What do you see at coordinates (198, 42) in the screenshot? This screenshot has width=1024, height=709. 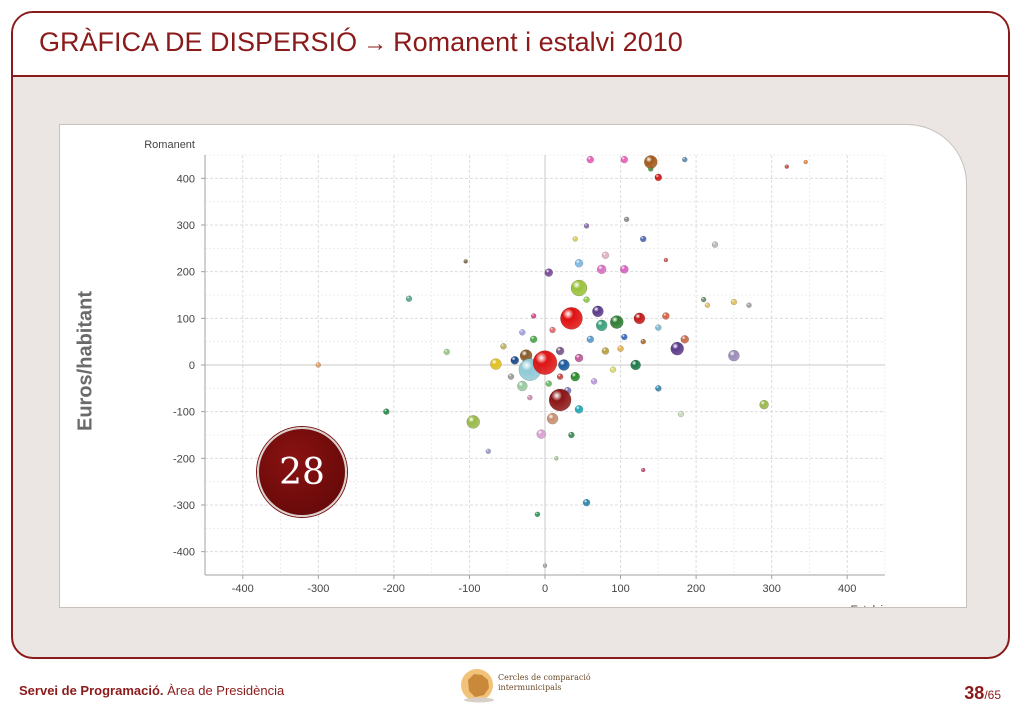 I see `title-prefix: GRÀFICA DE DISPERSIÓ` at bounding box center [198, 42].